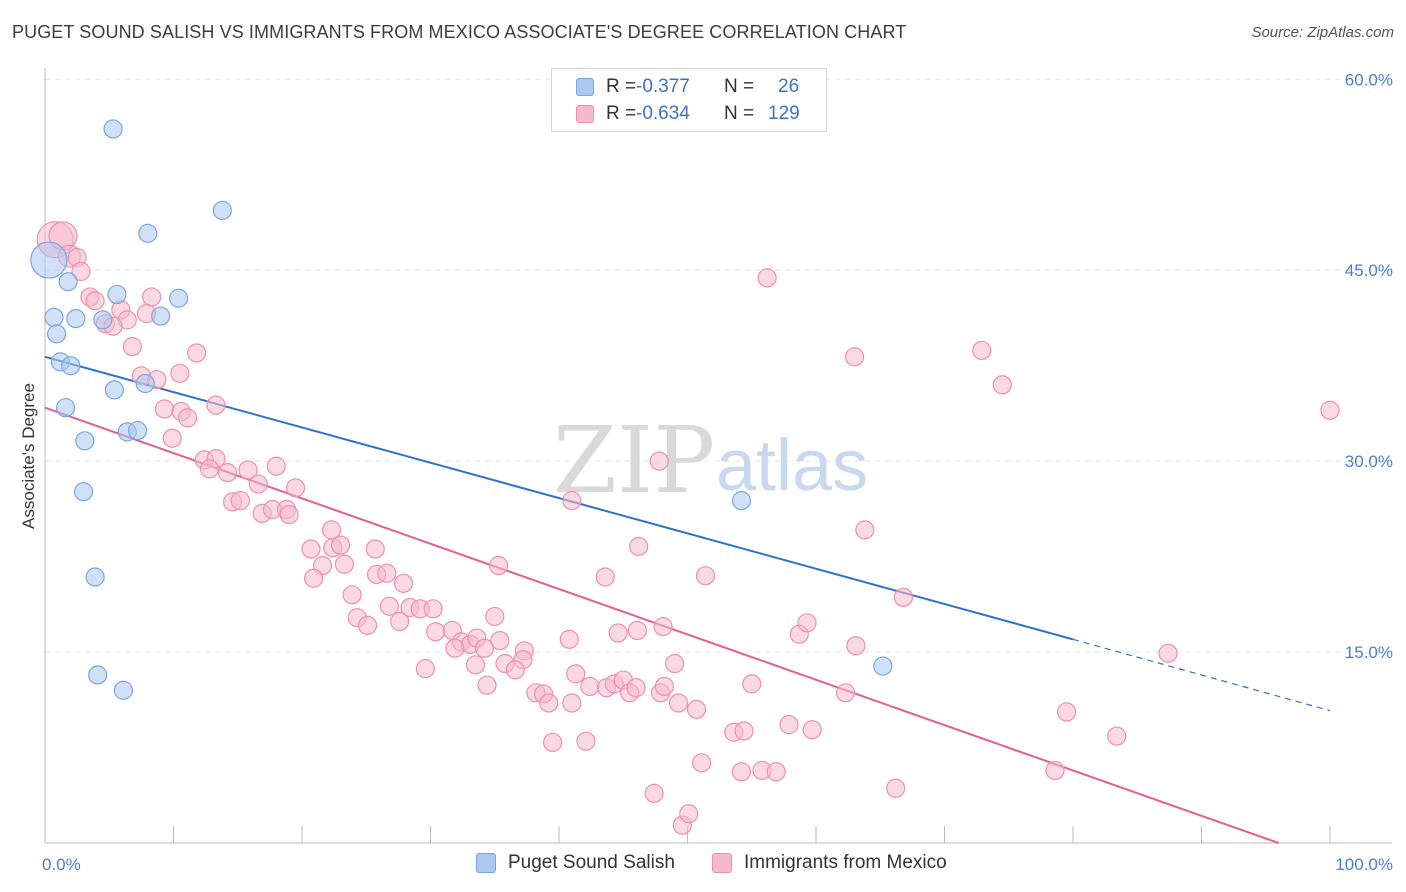 The width and height of the screenshot is (1406, 892). What do you see at coordinates (1369, 366) in the screenshot?
I see `y-tick-labels: 15.0% 30.0% 45.0% 60.0%` at bounding box center [1369, 366].